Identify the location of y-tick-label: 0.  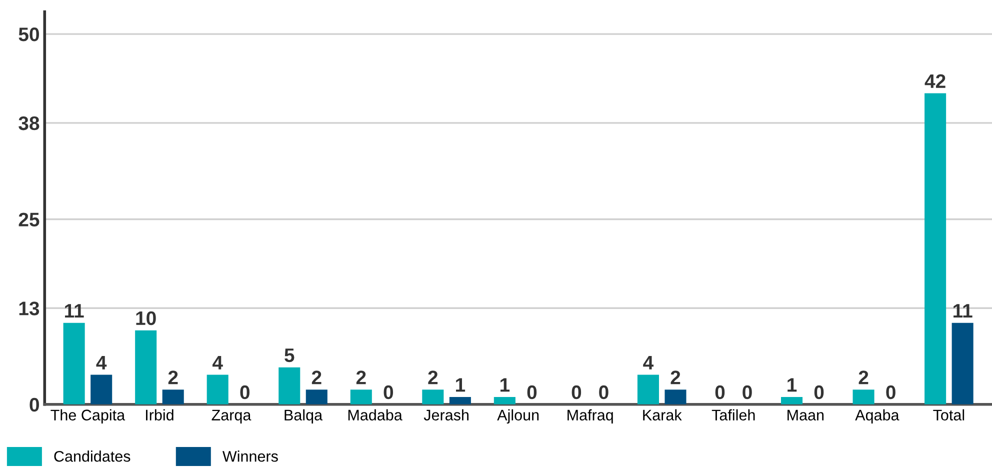
(34, 405).